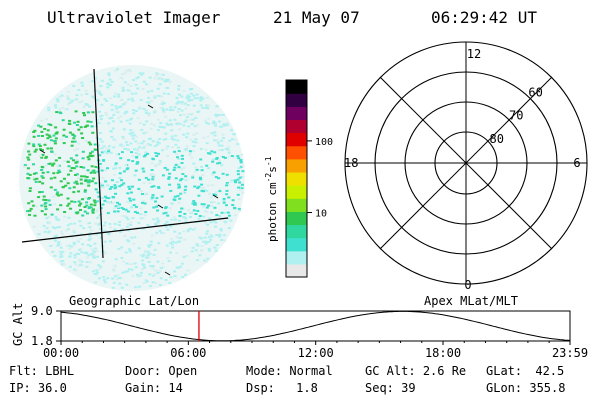 The width and height of the screenshot is (600, 400). I want to click on glat-status: GLat: 42.5, so click(525, 371).